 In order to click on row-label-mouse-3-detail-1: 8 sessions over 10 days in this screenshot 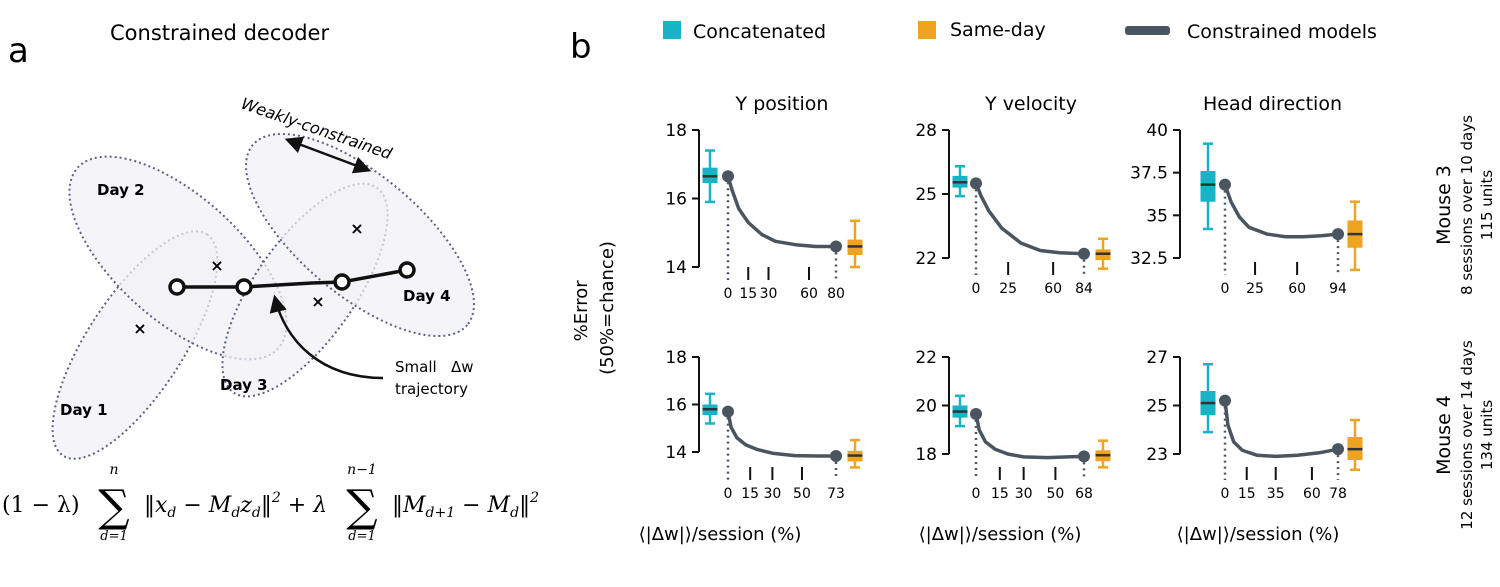, I will do `click(1467, 205)`.